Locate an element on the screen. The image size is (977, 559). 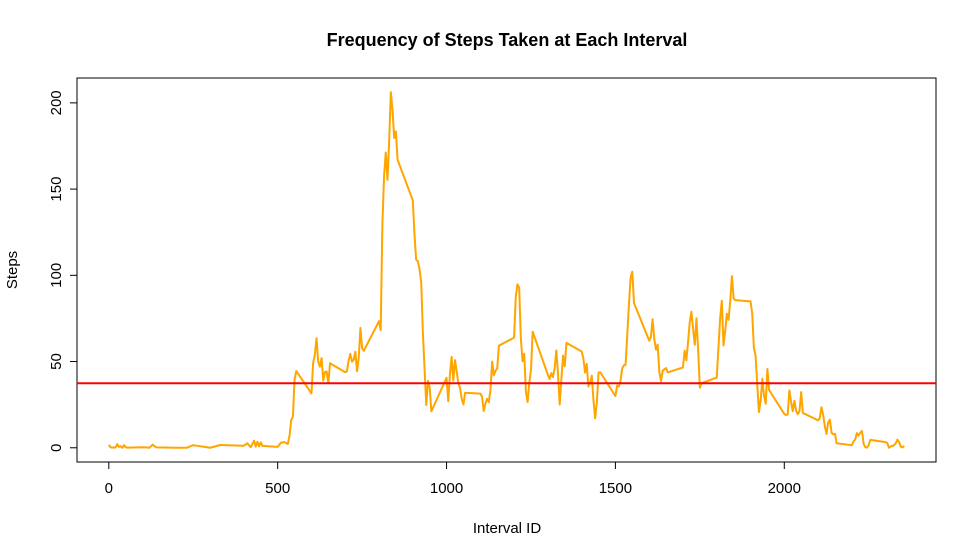
x-tick-label: 1000 is located at coordinates (446, 488).